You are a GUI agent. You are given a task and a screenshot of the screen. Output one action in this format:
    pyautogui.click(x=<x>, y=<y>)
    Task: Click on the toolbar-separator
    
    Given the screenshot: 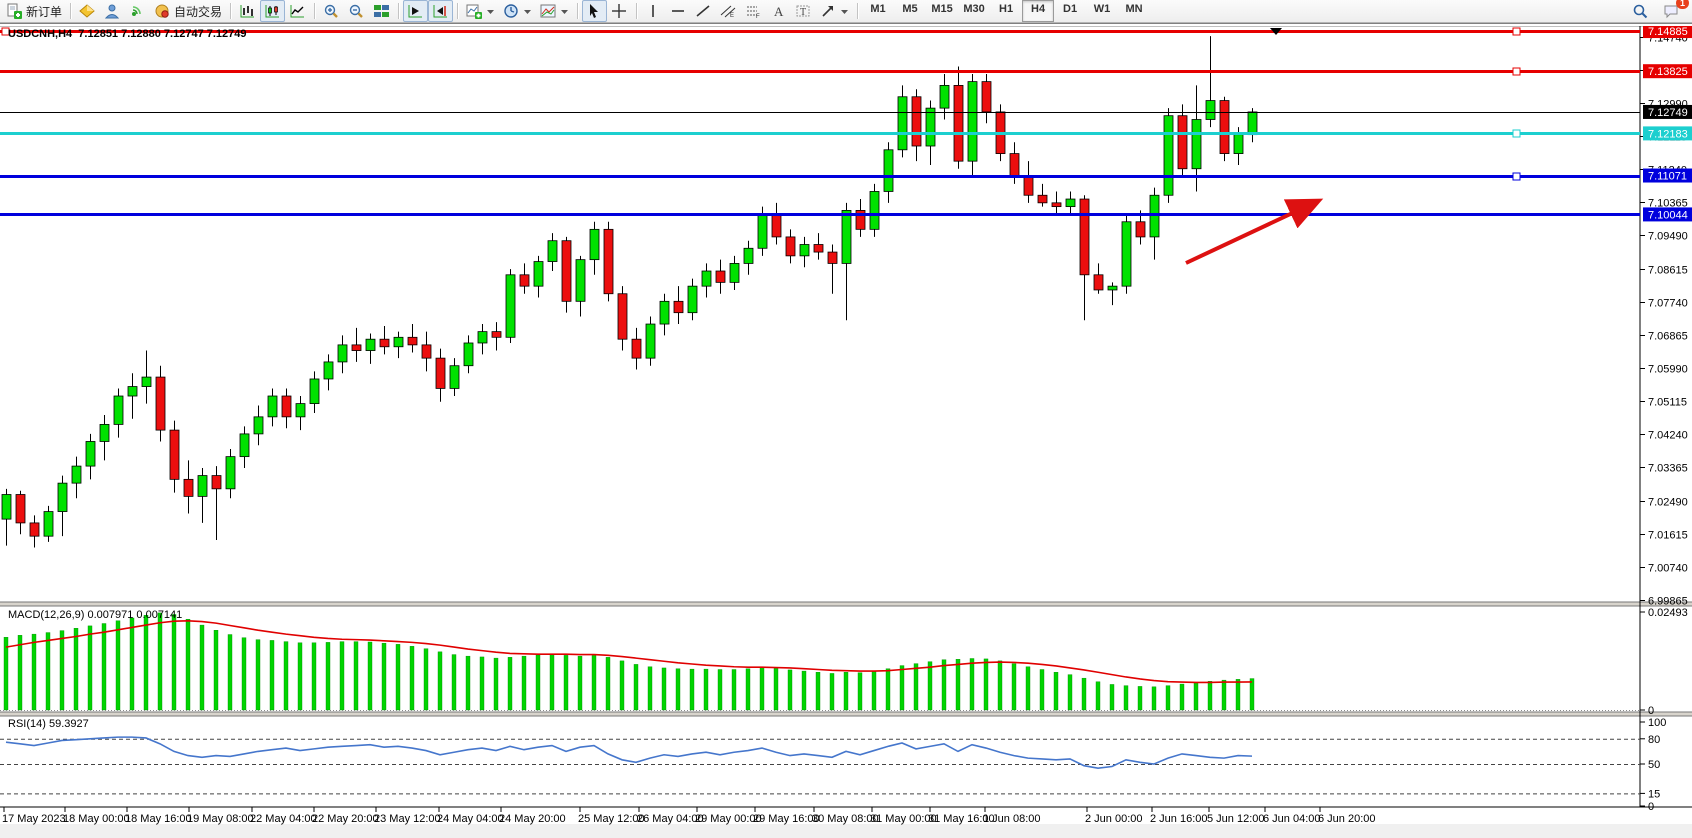 What is the action you would take?
    pyautogui.click(x=637, y=11)
    